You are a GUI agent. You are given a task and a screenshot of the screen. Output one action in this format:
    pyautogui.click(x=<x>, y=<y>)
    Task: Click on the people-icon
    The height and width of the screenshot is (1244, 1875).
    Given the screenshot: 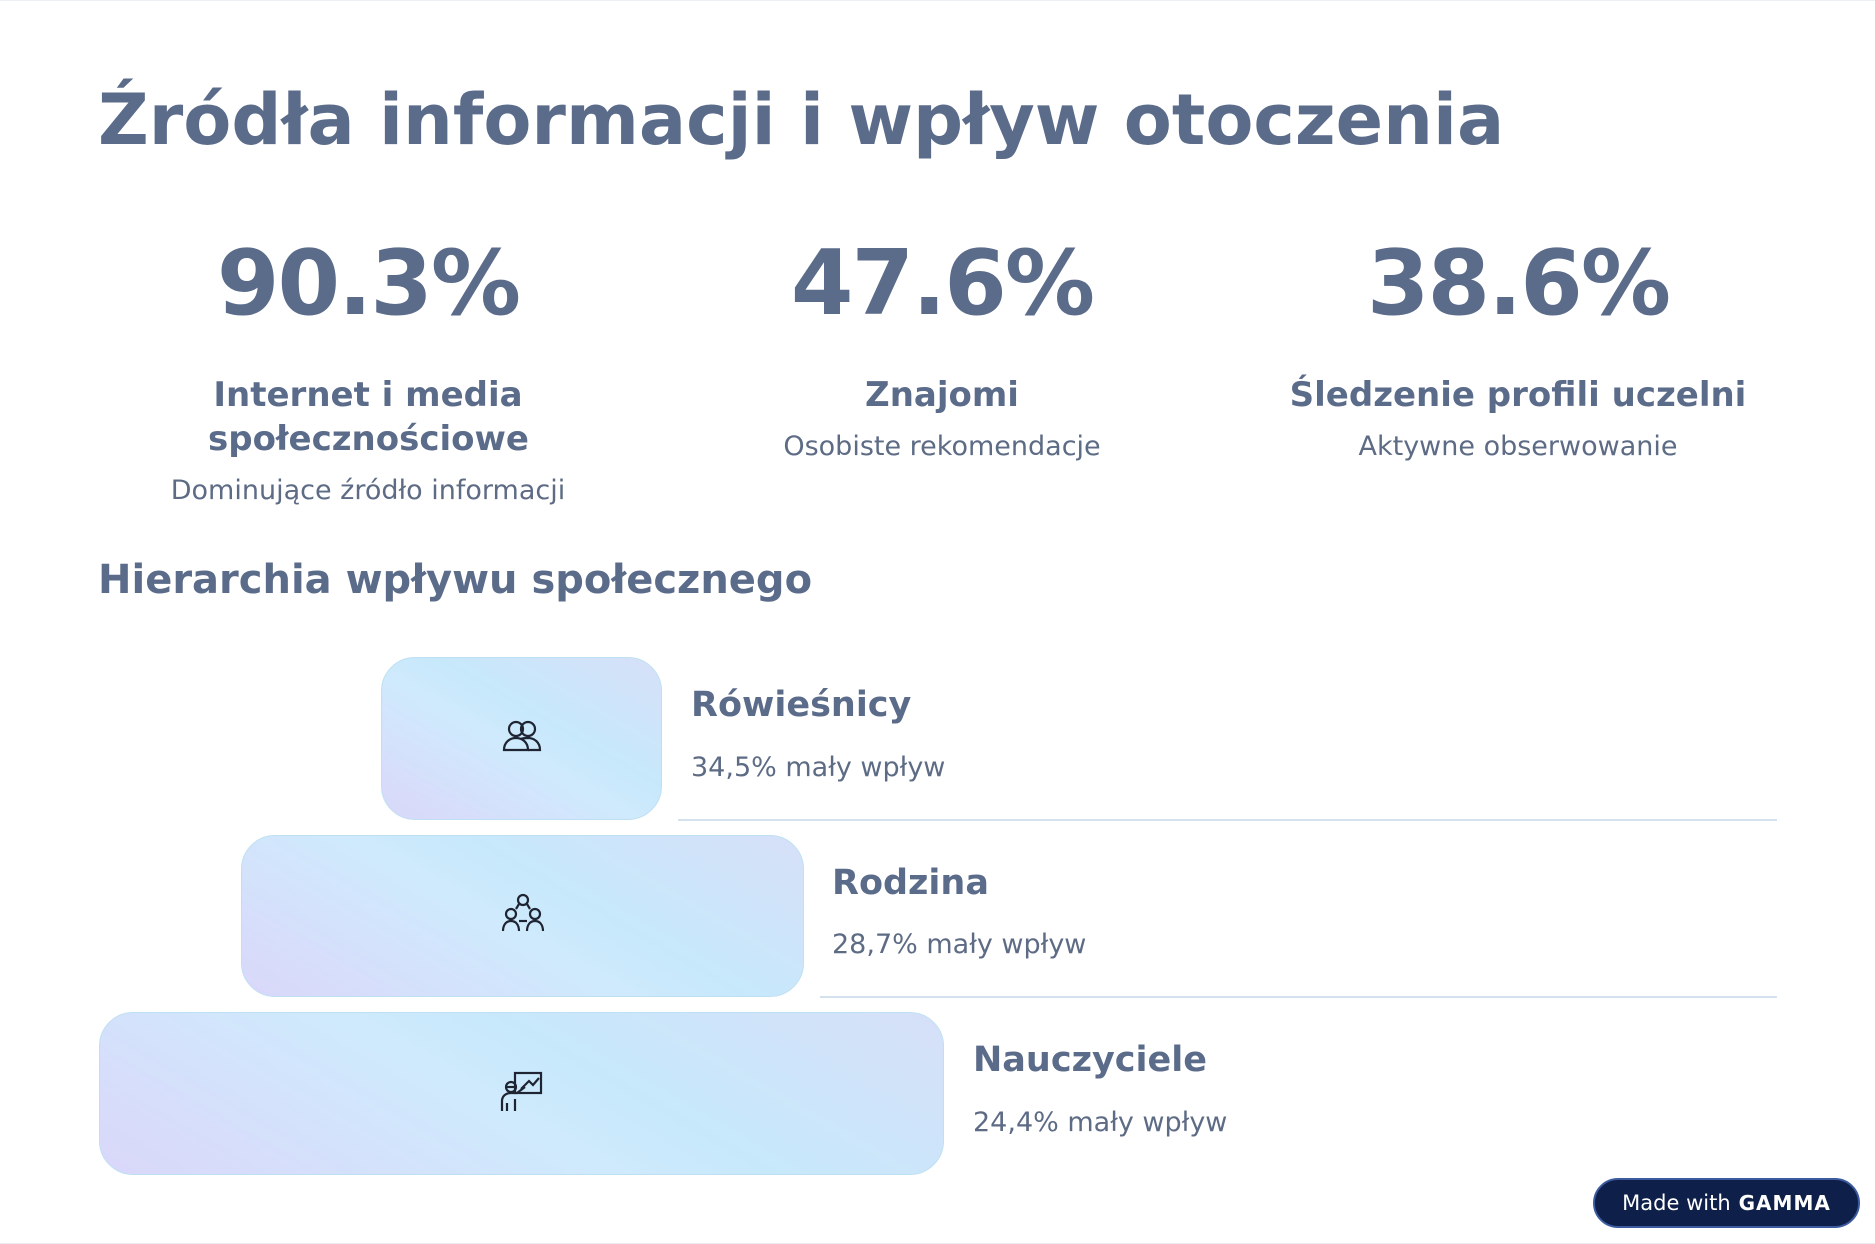 What is the action you would take?
    pyautogui.click(x=522, y=739)
    